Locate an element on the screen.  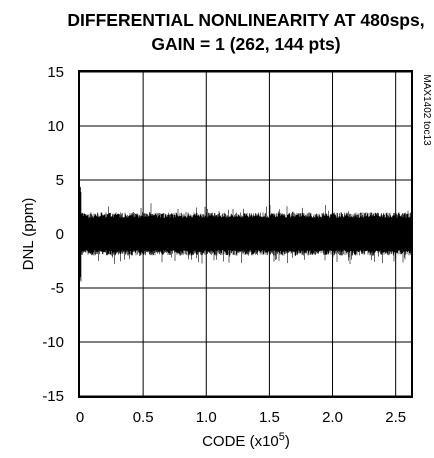
x-axis-label: CODE (x105) is located at coordinates (246, 440).